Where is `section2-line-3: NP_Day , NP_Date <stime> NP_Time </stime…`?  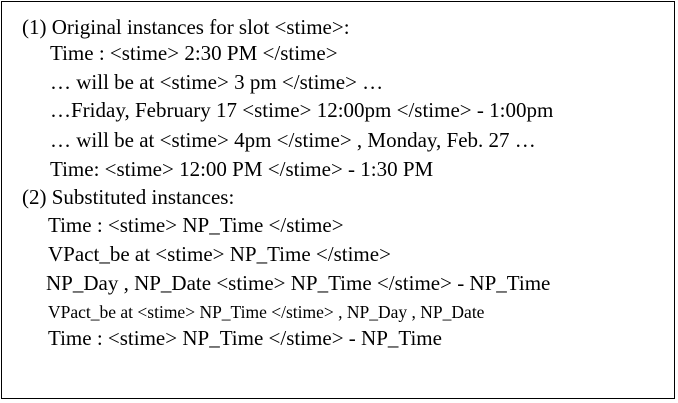 section2-line-3: NP_Day , NP_Date <stime> NP_Time </stime… is located at coordinates (298, 283).